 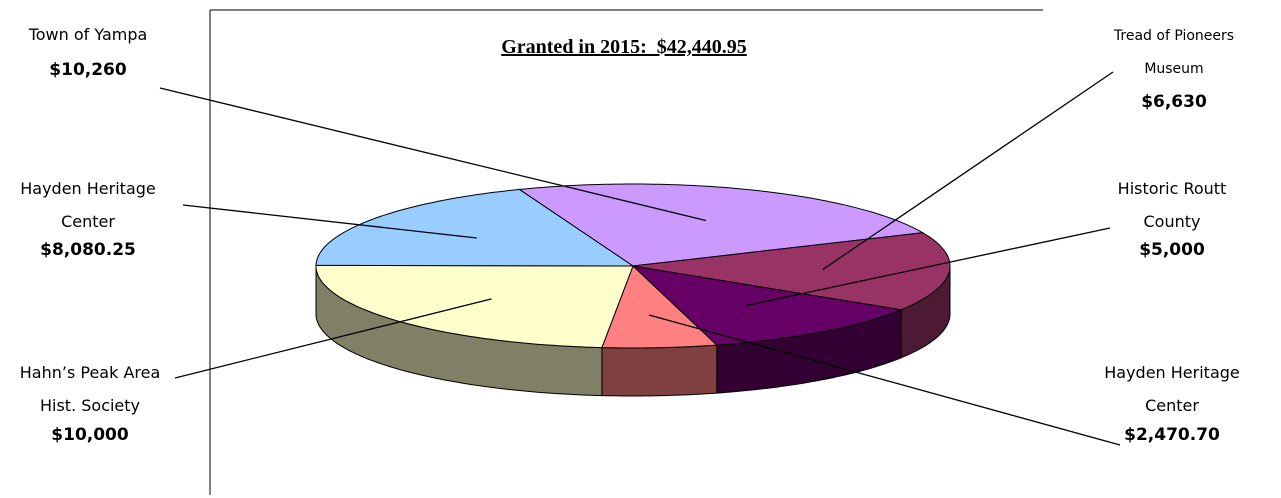 What do you see at coordinates (659, 370) in the screenshot?
I see `slice-side` at bounding box center [659, 370].